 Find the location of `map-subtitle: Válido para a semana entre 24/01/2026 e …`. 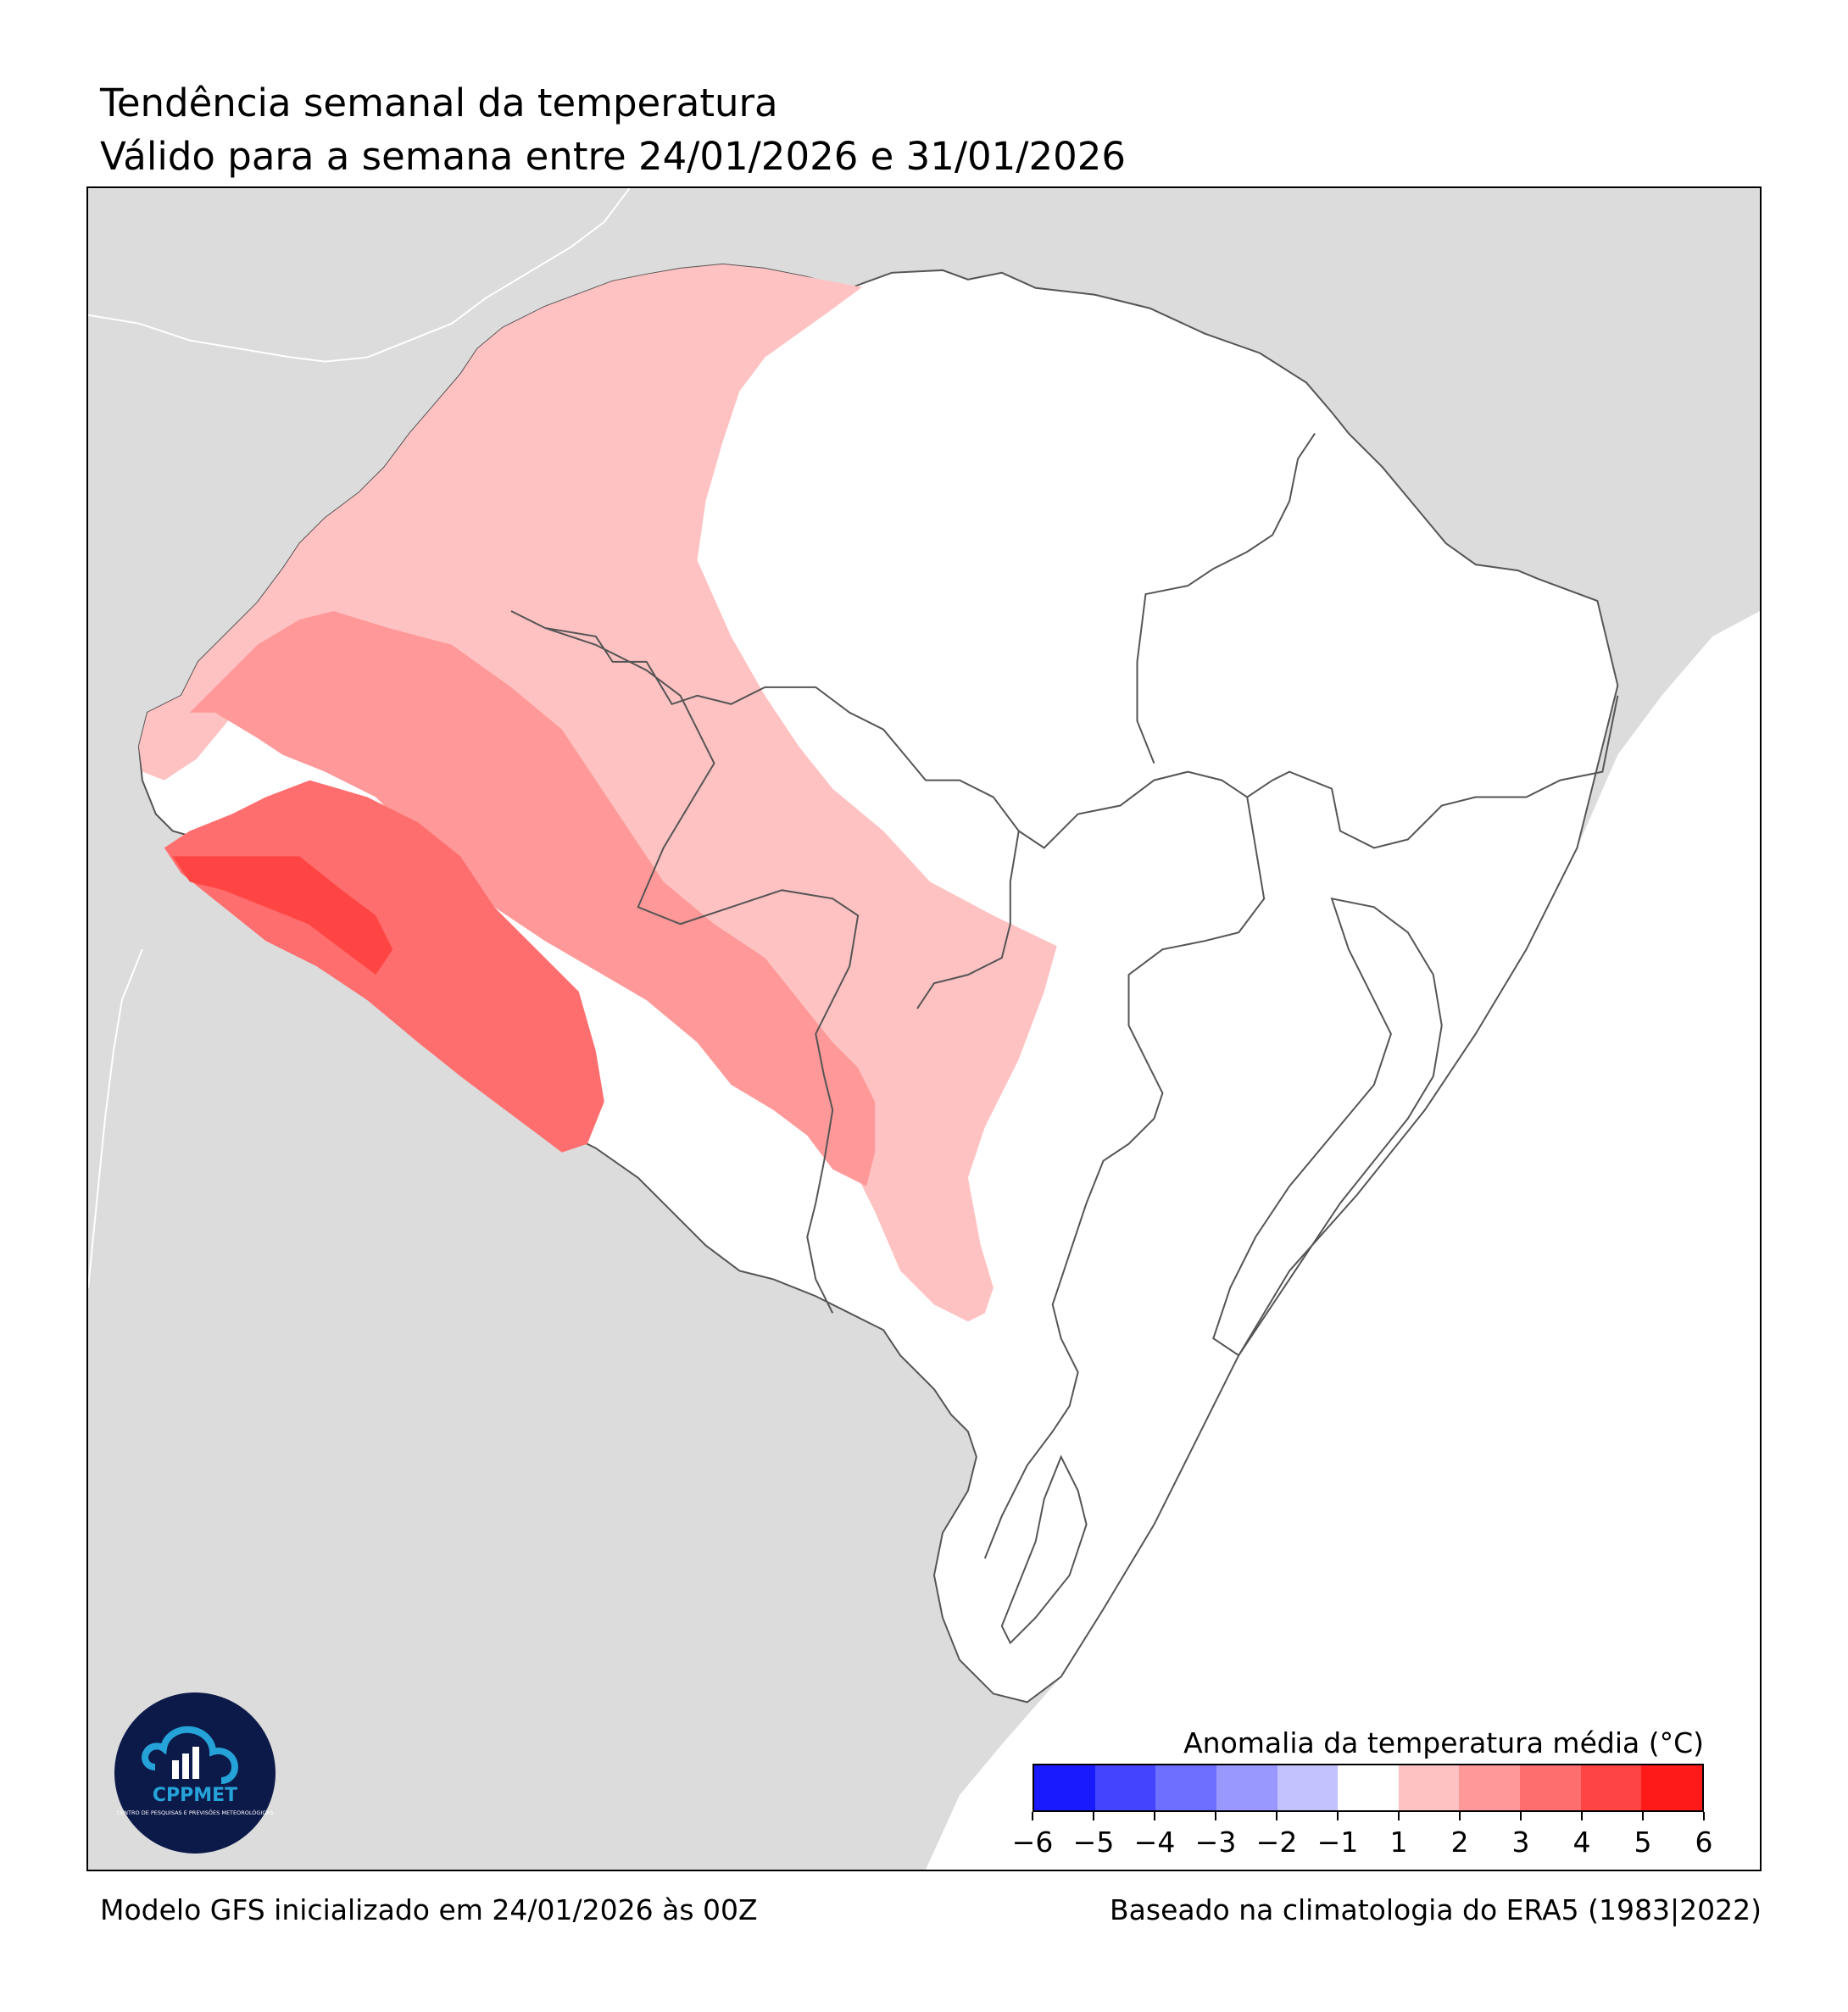

map-subtitle: Válido para a semana entre 24/01/2026 e … is located at coordinates (613, 156).